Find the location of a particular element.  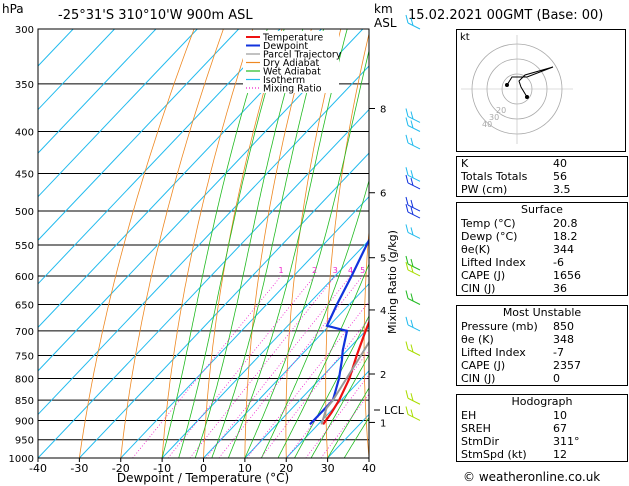

pressure-tick-label: 1000 is located at coordinates (21, 459).